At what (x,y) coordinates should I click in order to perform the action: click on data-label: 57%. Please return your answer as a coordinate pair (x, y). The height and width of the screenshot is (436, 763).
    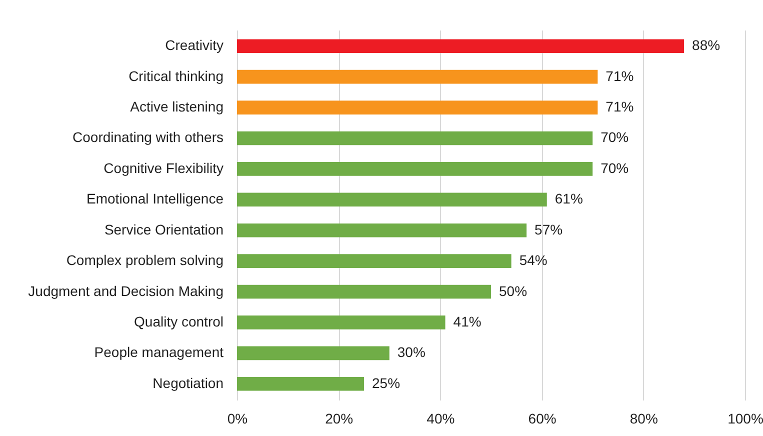
    Looking at the image, I should click on (548, 229).